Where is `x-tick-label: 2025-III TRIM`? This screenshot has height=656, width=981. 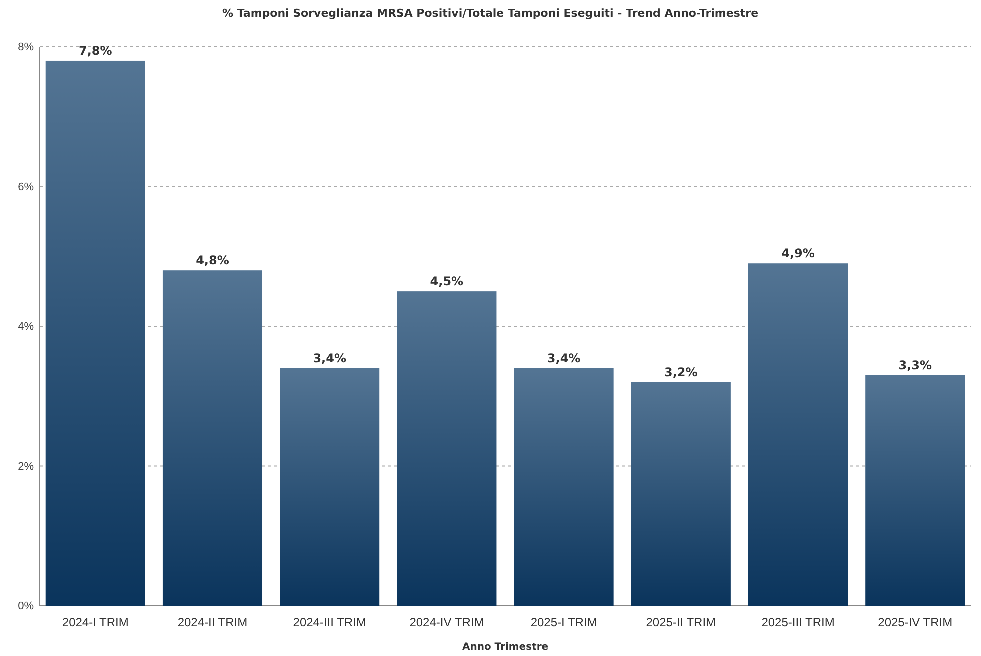 x-tick-label: 2025-III TRIM is located at coordinates (798, 623).